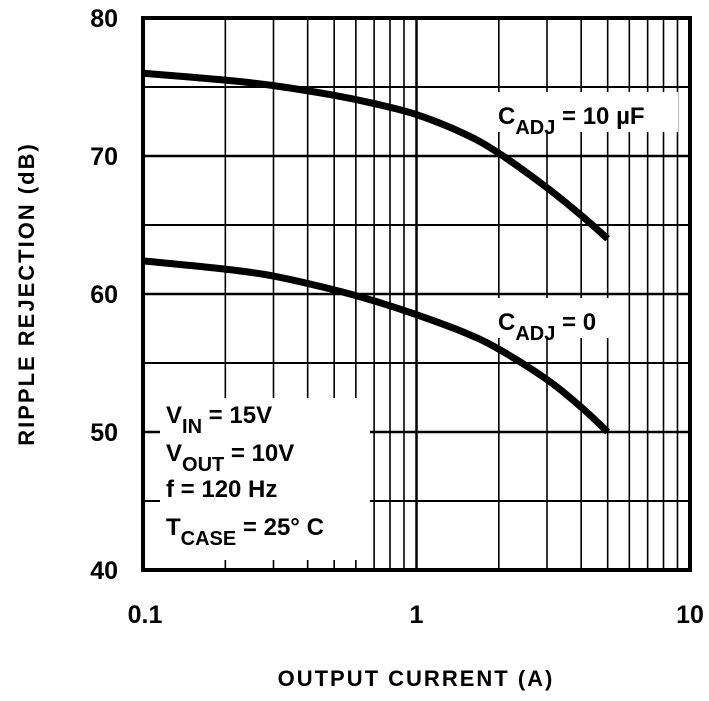  What do you see at coordinates (104, 571) in the screenshot?
I see `y-tick-label: 40` at bounding box center [104, 571].